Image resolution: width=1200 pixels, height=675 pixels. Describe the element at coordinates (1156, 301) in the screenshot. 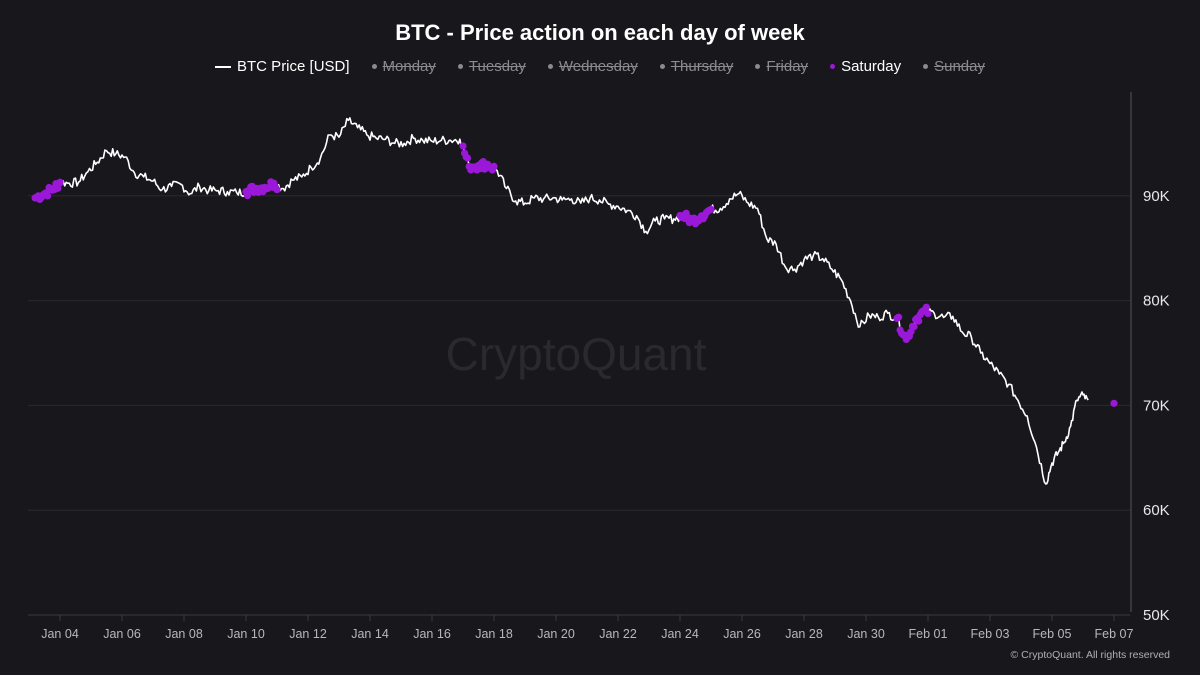

I see `y-tick-label: 80K` at that location.